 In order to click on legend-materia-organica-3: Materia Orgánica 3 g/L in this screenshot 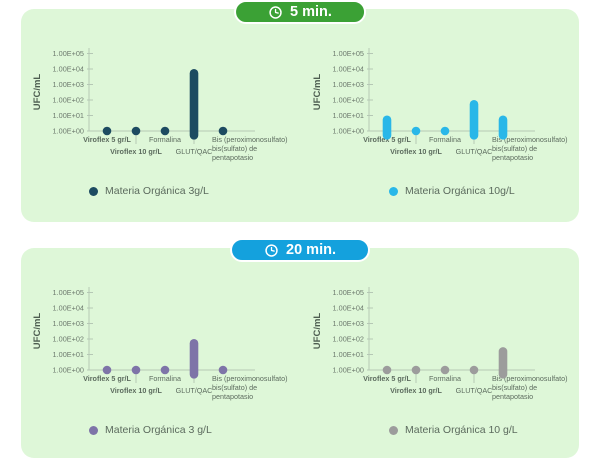, I will do `click(160, 430)`.